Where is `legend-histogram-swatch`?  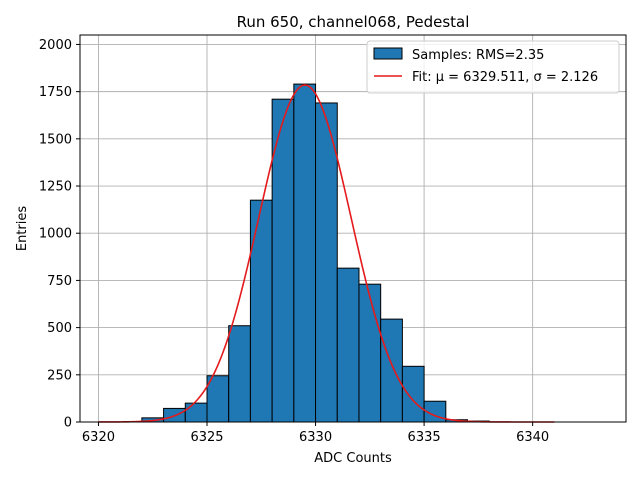 legend-histogram-swatch is located at coordinates (388, 53).